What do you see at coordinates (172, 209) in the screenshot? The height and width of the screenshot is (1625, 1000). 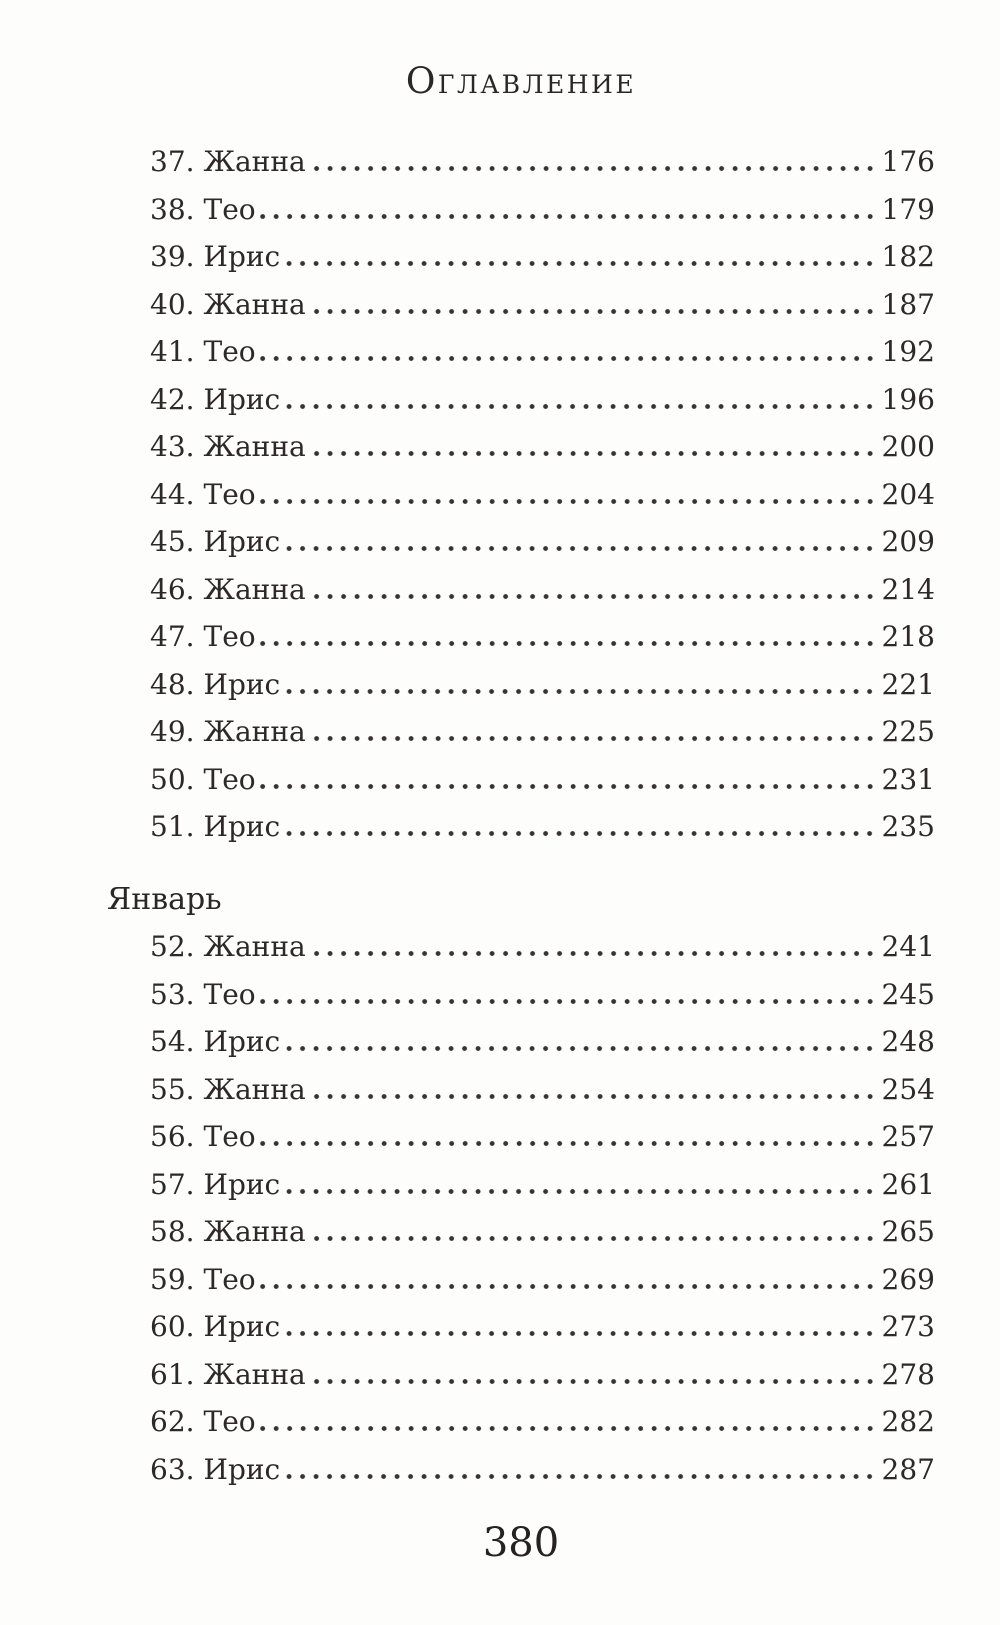 I see `entry-number: 38.` at bounding box center [172, 209].